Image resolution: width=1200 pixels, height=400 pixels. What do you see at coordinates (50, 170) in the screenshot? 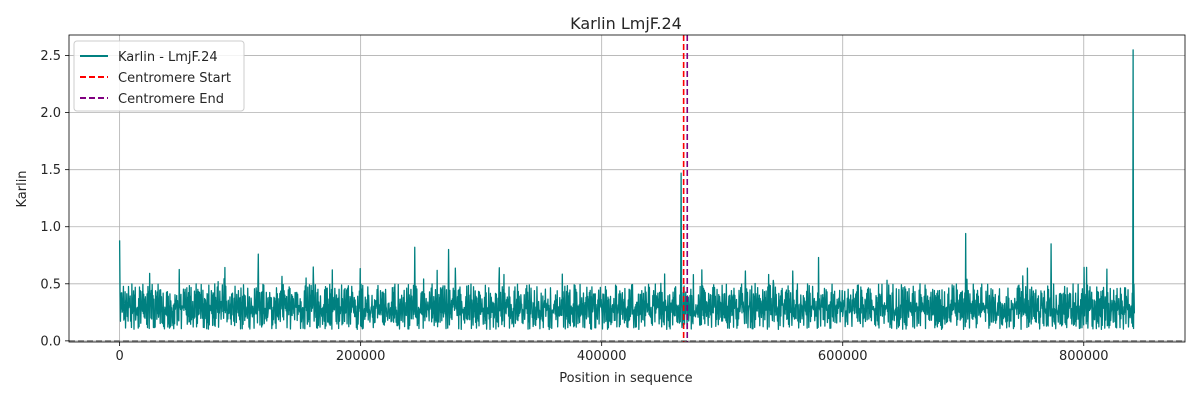
I see `y-tick-label: 1.5` at bounding box center [50, 170].